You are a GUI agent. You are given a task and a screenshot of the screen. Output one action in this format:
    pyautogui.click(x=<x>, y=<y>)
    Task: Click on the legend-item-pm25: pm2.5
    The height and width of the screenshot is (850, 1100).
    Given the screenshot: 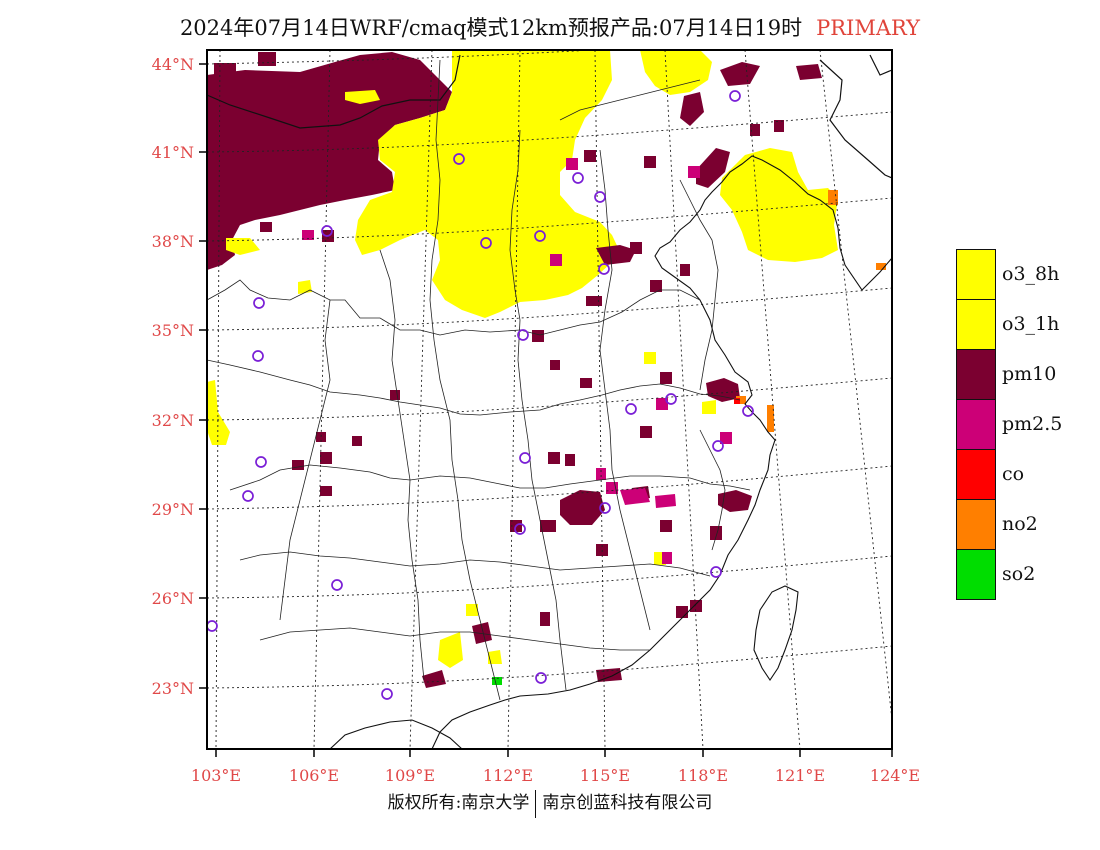 What is the action you would take?
    pyautogui.click(x=1026, y=424)
    